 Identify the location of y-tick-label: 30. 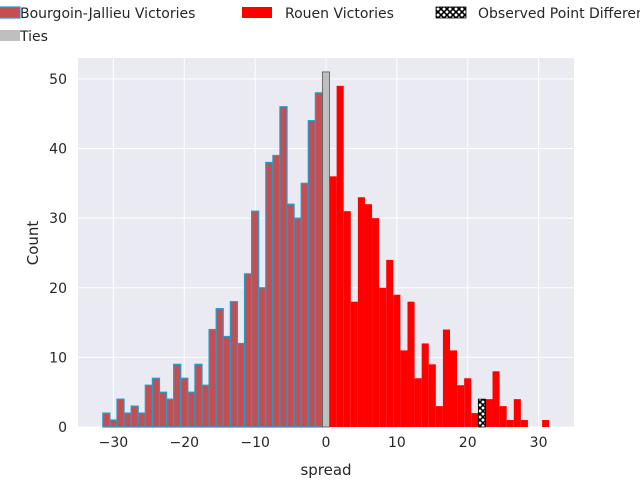
(58, 219).